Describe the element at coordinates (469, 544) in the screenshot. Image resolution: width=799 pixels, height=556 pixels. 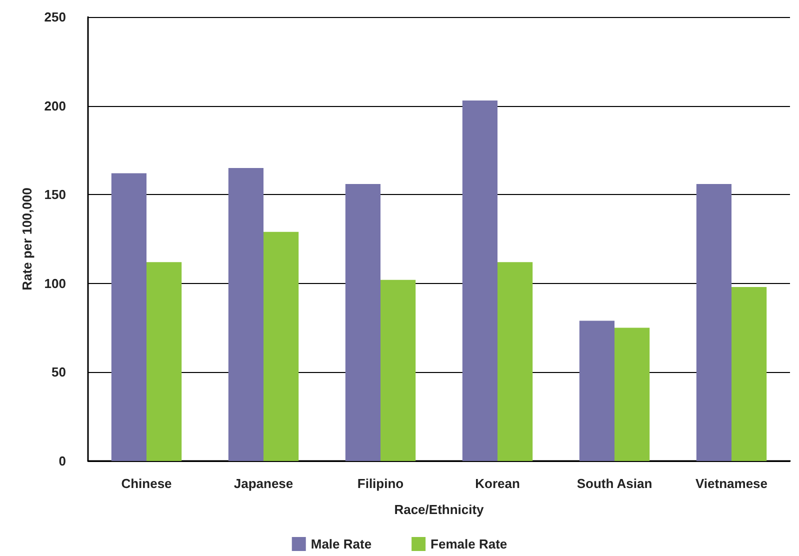
I see `legend-label: Female Rate` at that location.